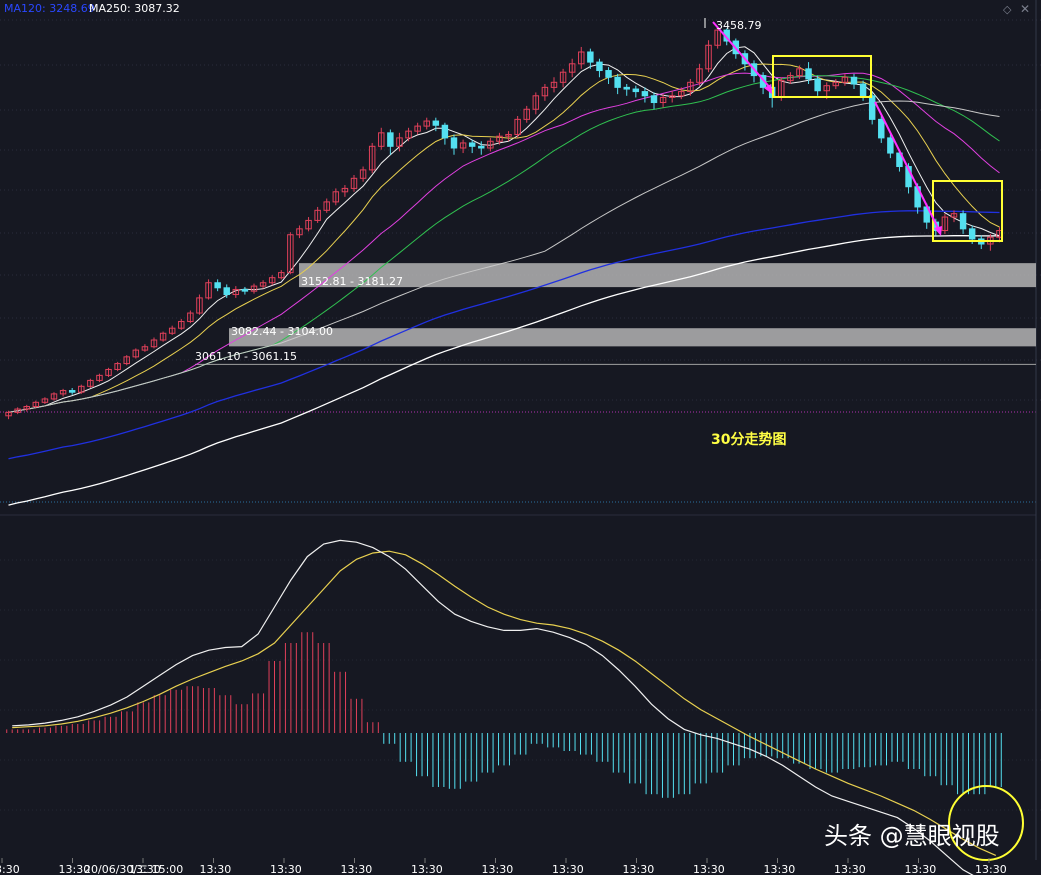  I want to click on watermark: 头条 @慧眼视股, so click(912, 836).